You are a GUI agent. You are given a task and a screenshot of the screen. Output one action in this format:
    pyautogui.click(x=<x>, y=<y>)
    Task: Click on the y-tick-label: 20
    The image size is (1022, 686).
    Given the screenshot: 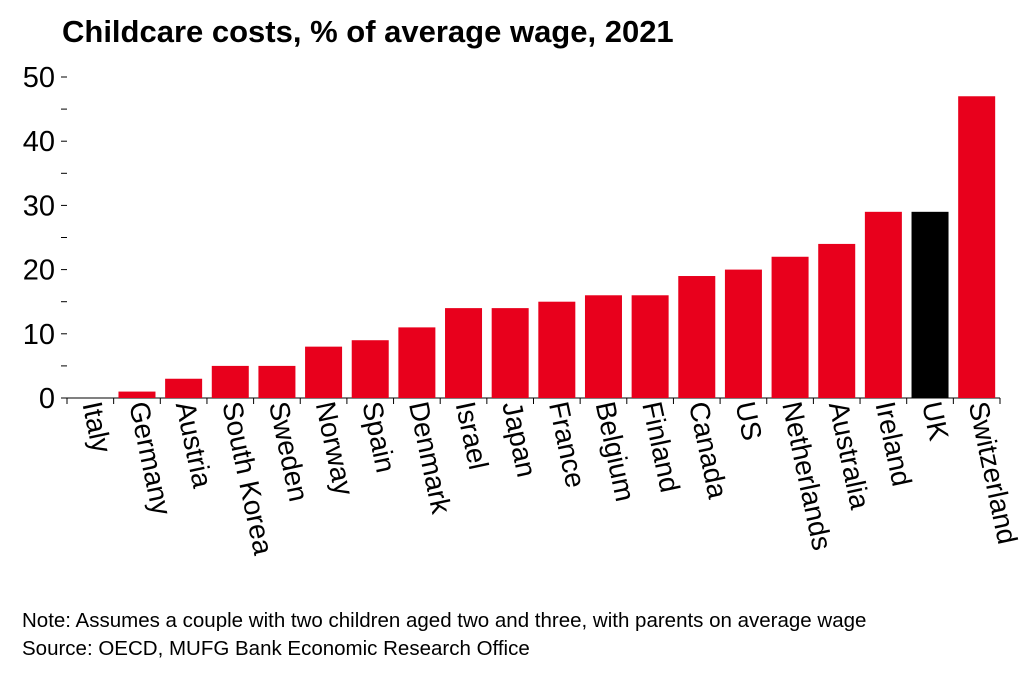 What is the action you would take?
    pyautogui.click(x=39, y=271)
    